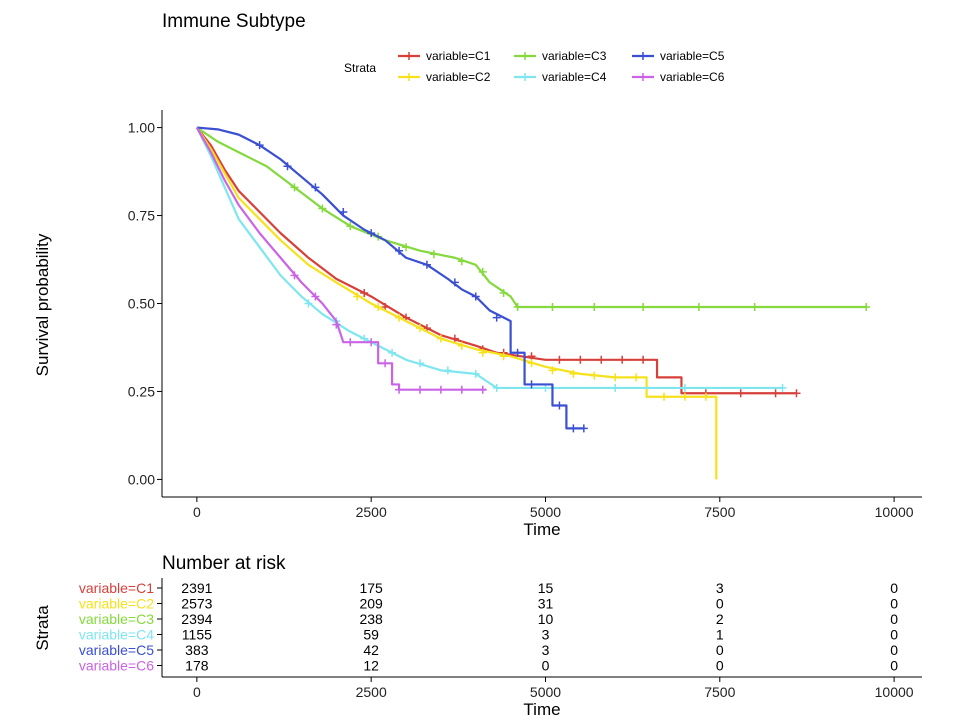 This screenshot has height=726, width=980. I want to click on x-tick-label: 5000, so click(545, 512).